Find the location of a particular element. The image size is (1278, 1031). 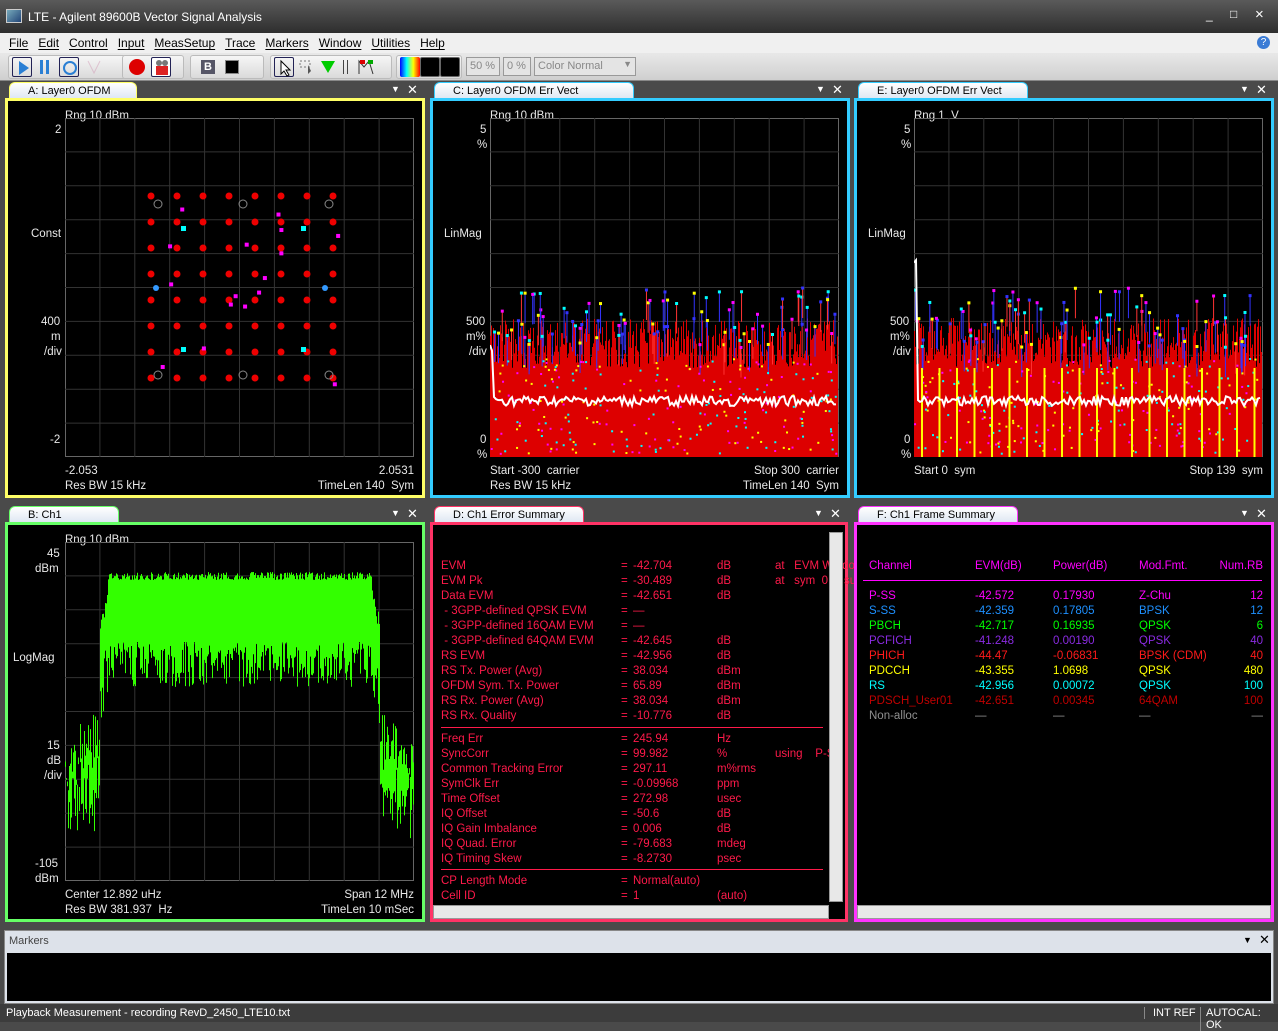

pause-icon is located at coordinates (45, 67).